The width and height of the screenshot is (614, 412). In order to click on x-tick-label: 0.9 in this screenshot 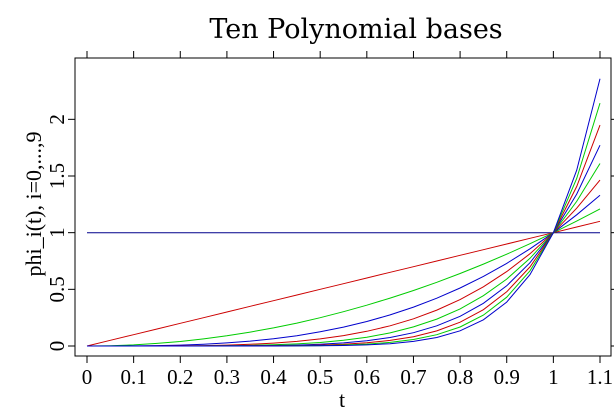, I will do `click(507, 377)`.